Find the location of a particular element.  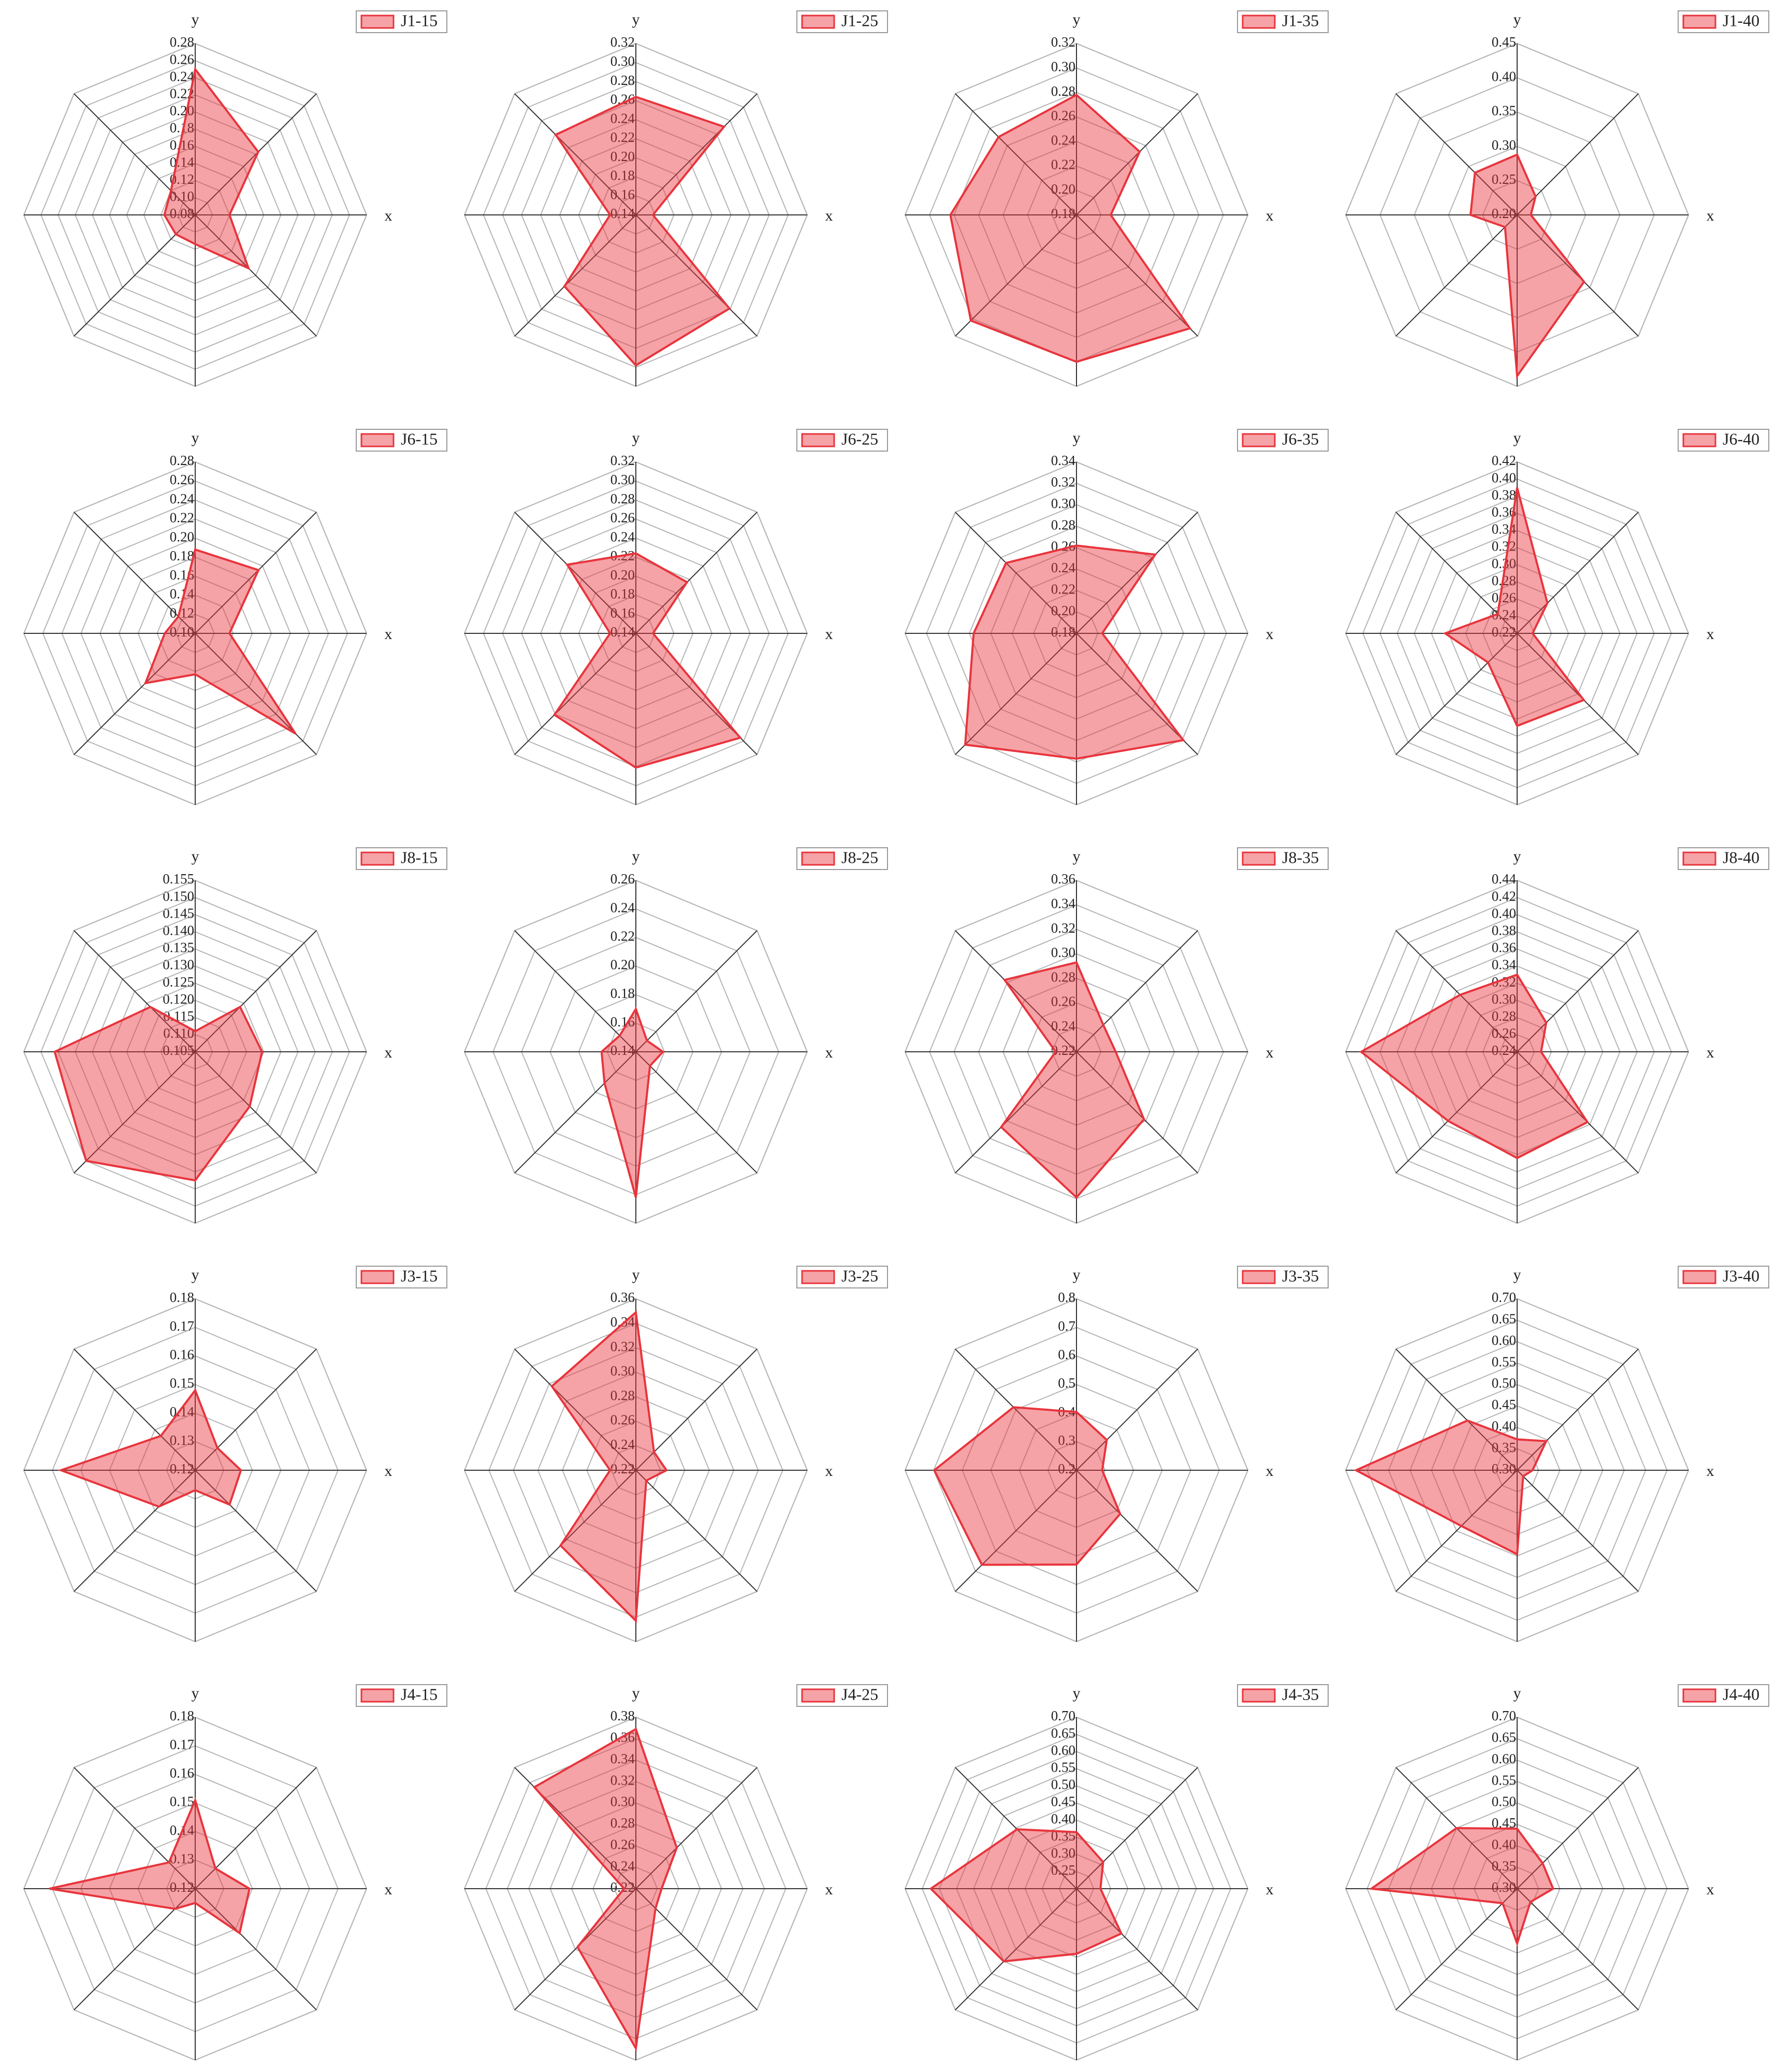

legend-label: J3-15 is located at coordinates (419, 1275).